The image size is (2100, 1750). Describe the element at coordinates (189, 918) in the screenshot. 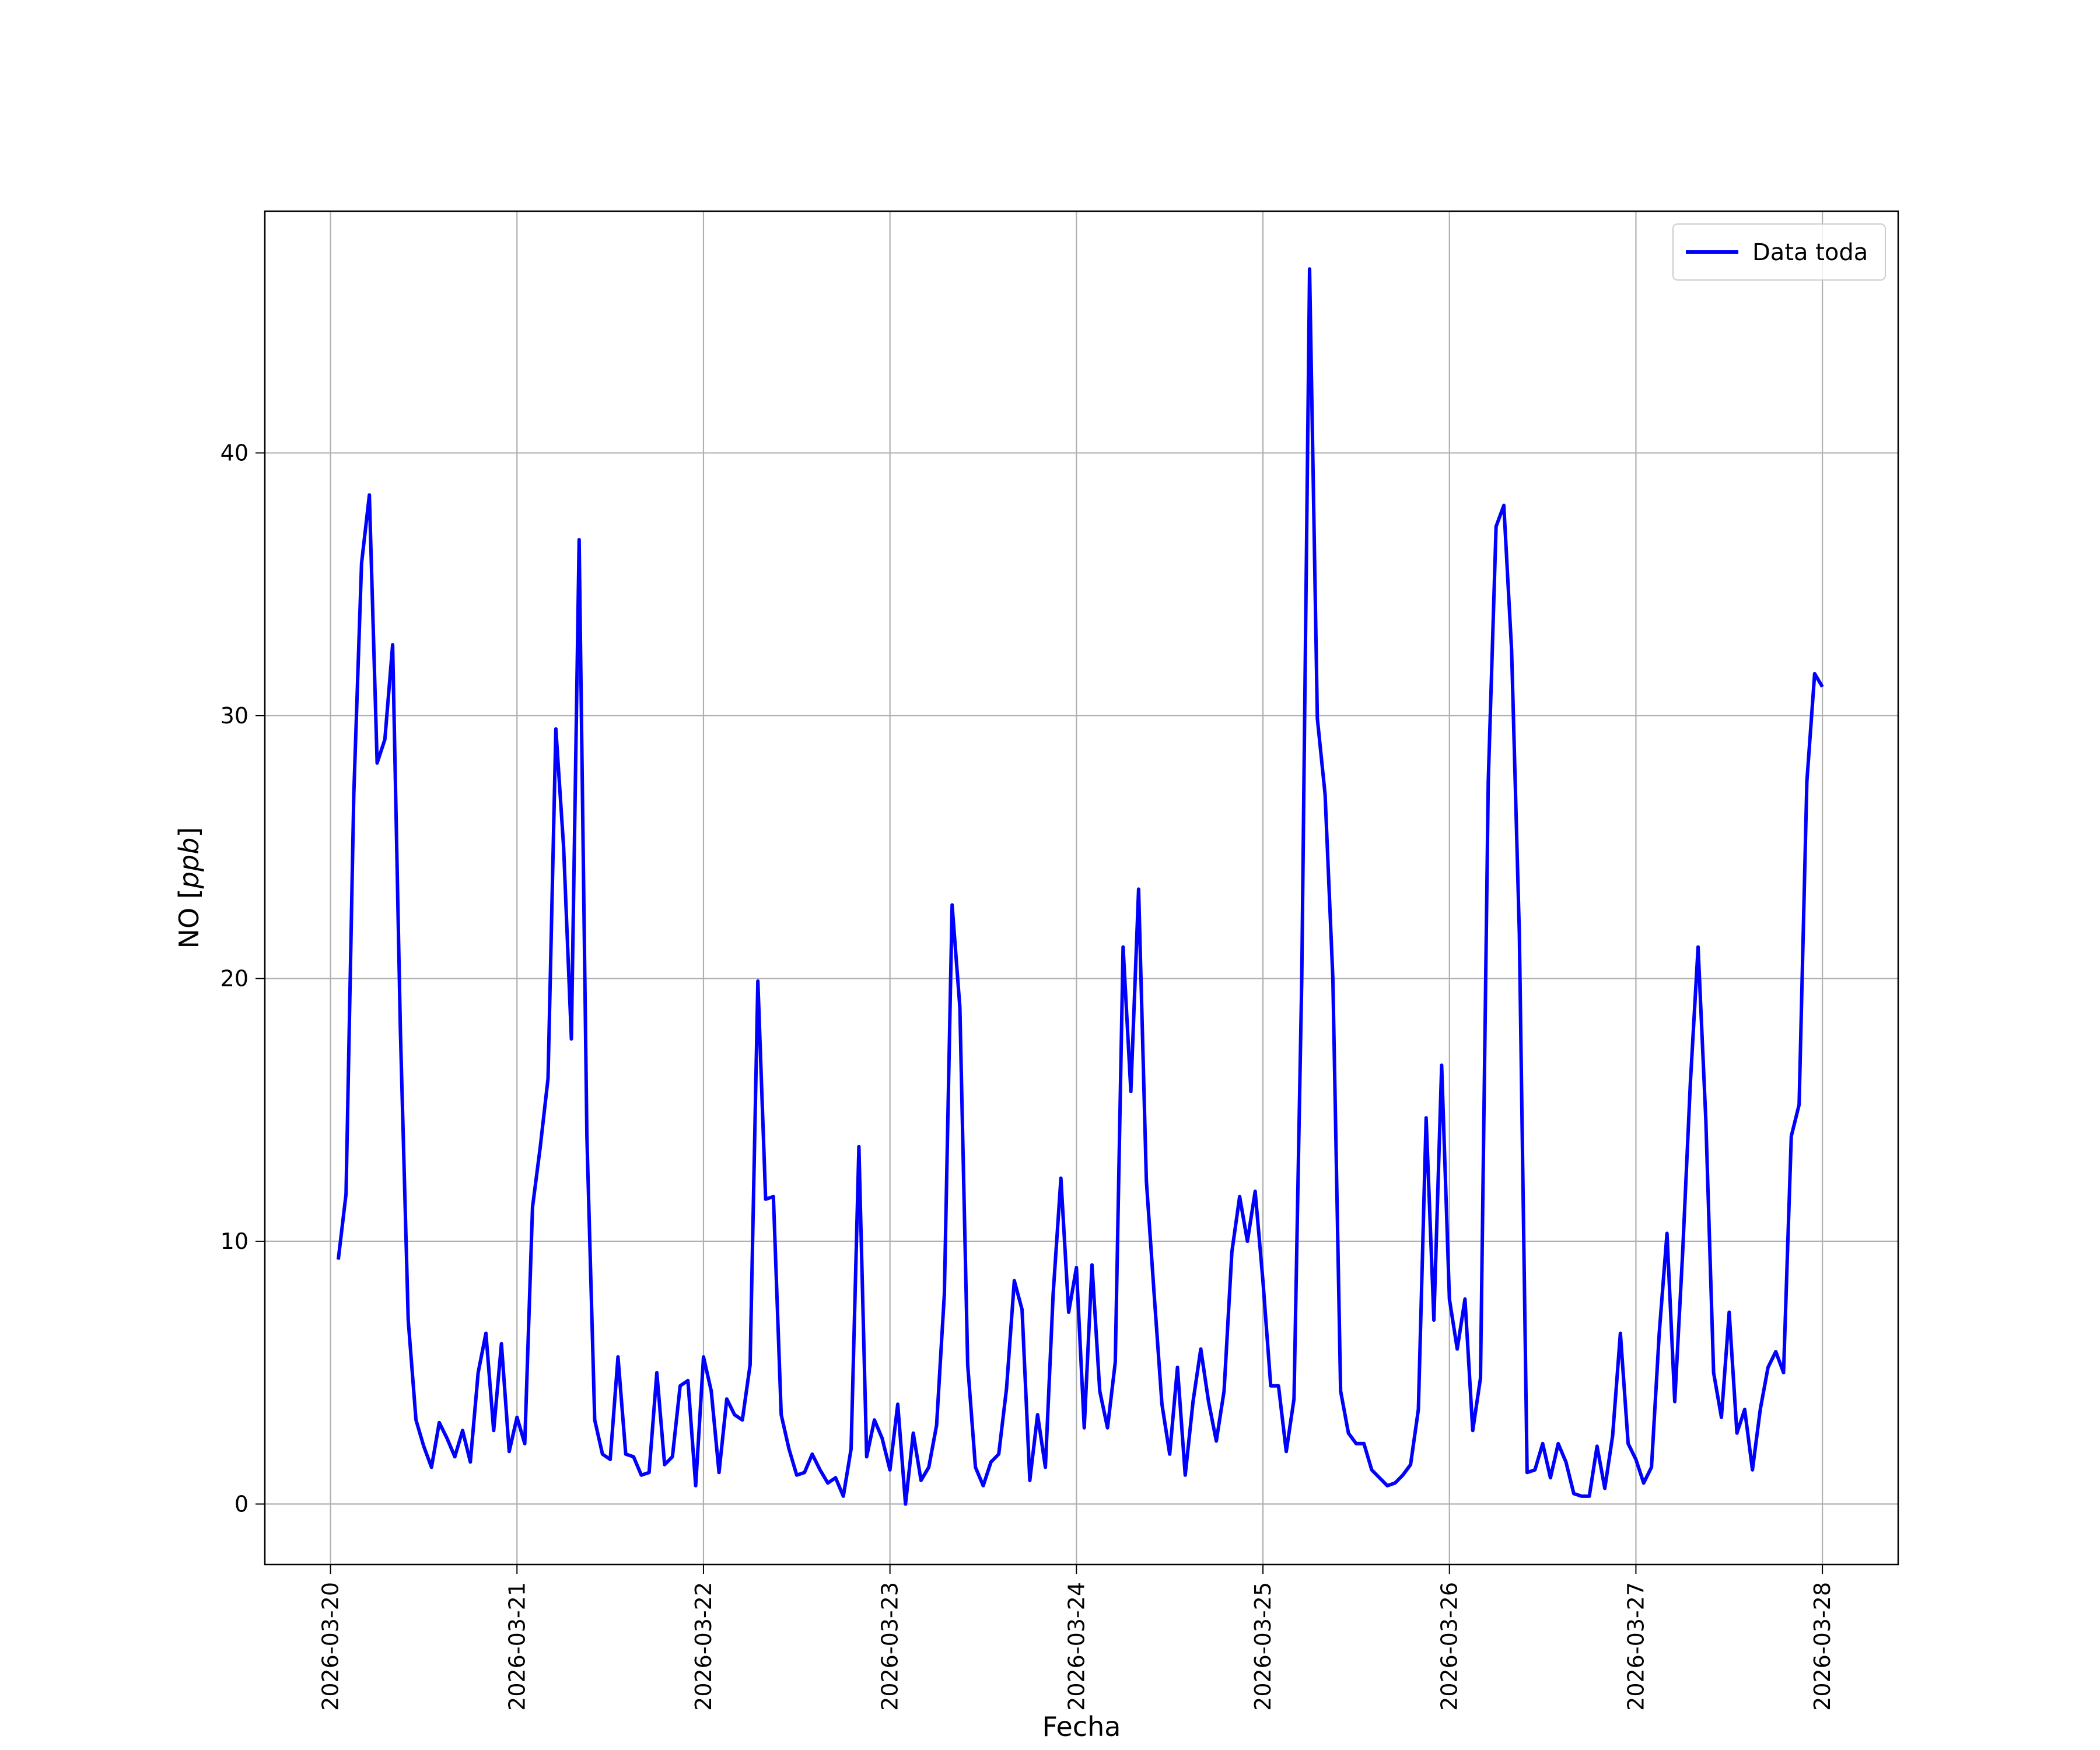

I see `y-axis-label-prefix: NO [` at that location.